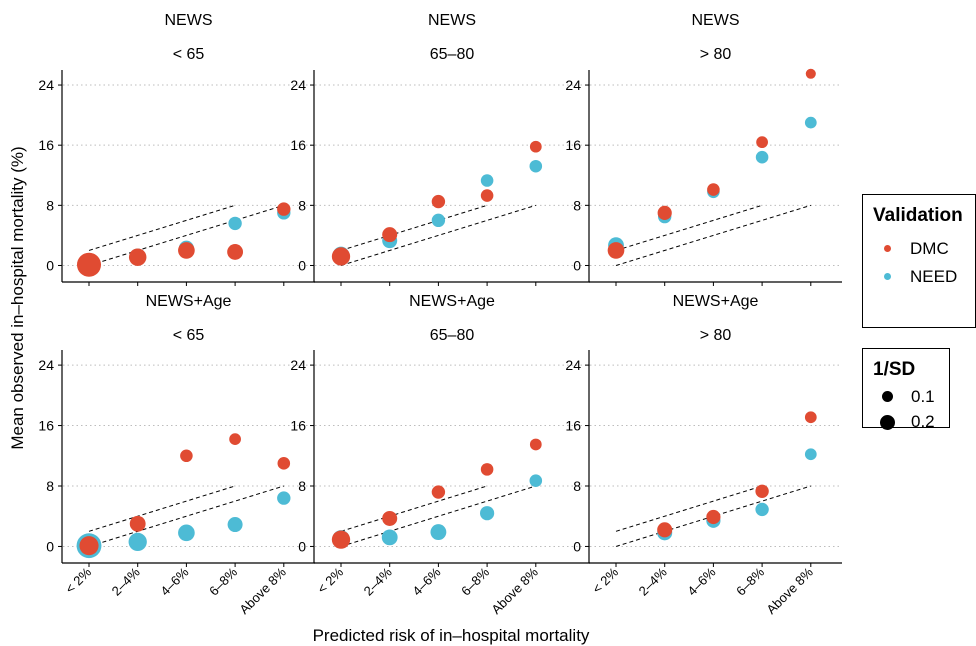  What do you see at coordinates (887, 276) in the screenshot?
I see `need-legend-marker` at bounding box center [887, 276].